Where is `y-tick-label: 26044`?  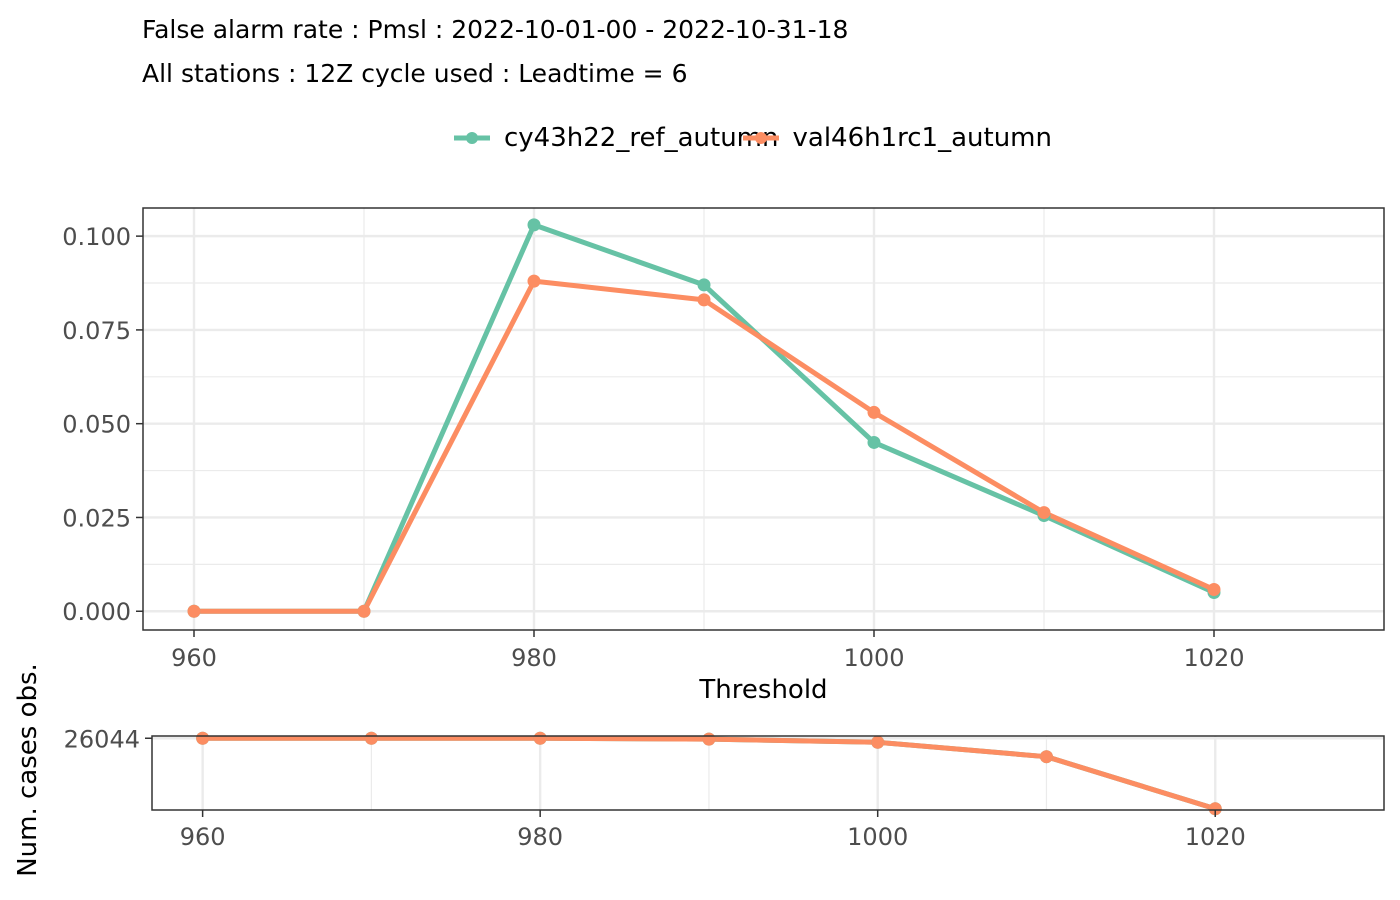
y-tick-label: 26044 is located at coordinates (102, 739).